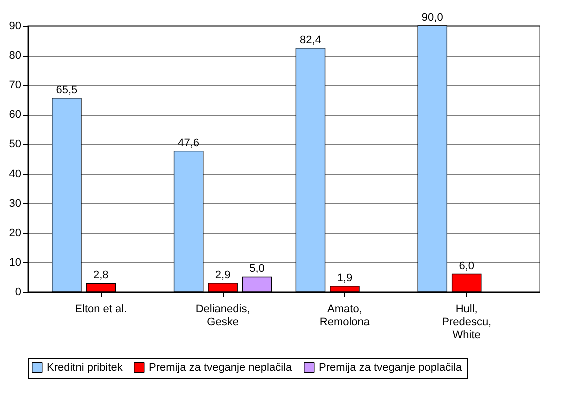 The height and width of the screenshot is (401, 584). Describe the element at coordinates (101, 276) in the screenshot. I see `data-label: 2,8` at that location.